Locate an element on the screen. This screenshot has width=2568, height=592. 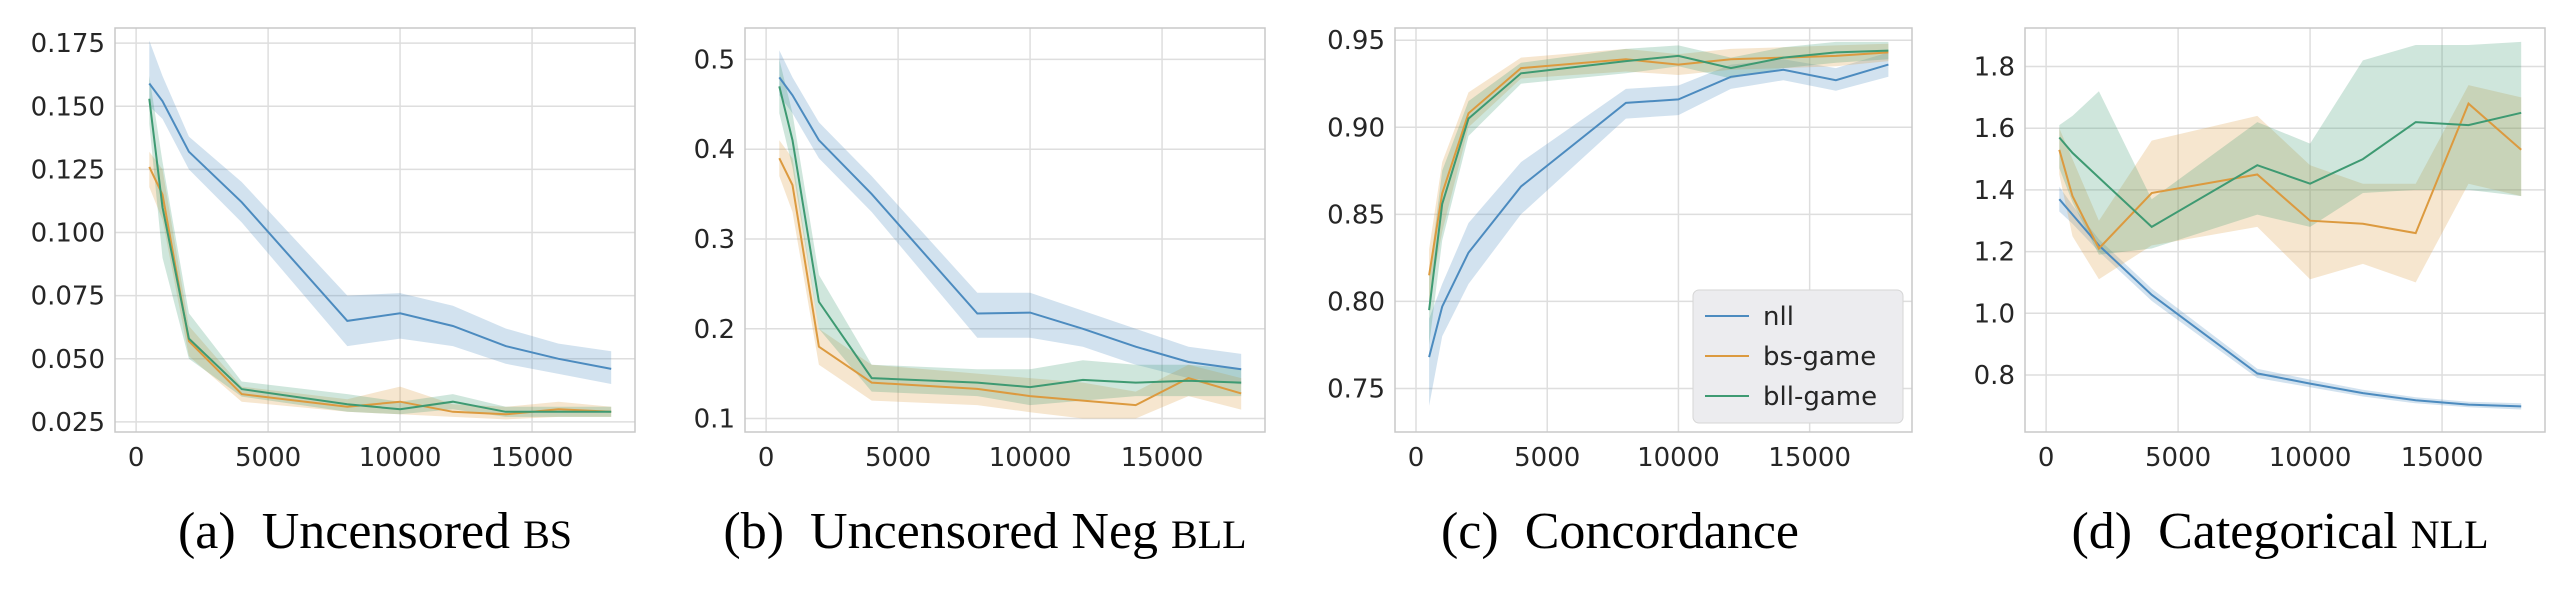
legend-box is located at coordinates (1798, 356).